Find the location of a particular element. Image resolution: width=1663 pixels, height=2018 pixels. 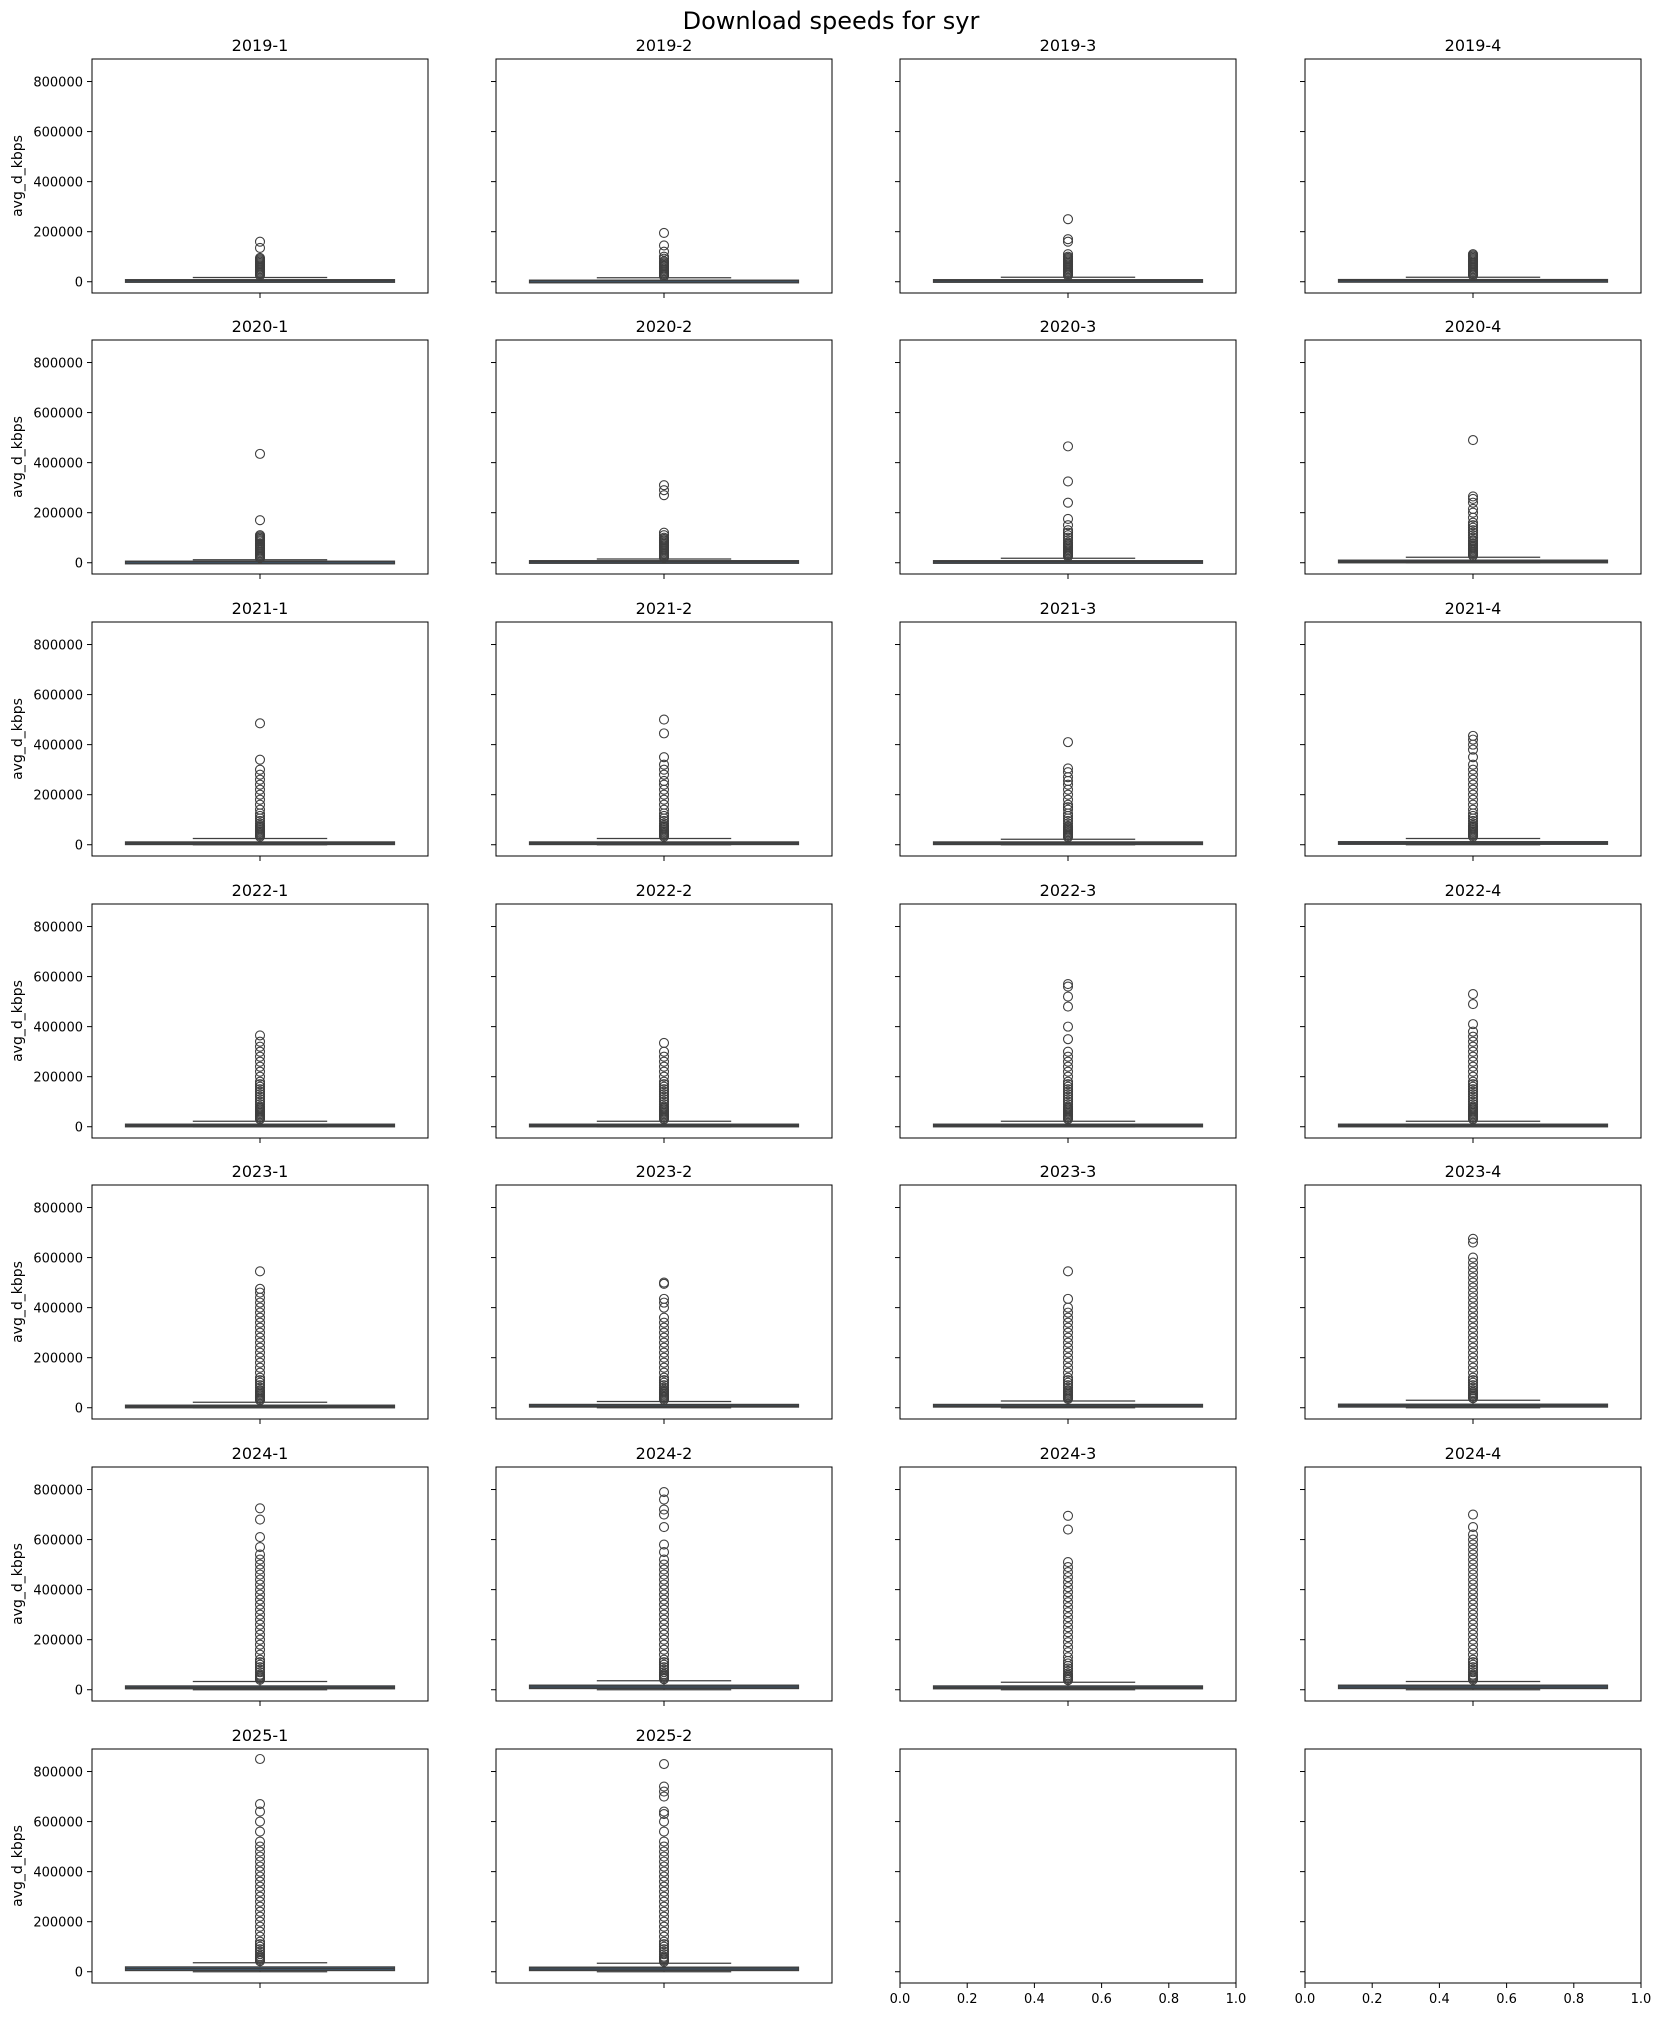

subplot: 2020-2 is located at coordinates (662, 448).